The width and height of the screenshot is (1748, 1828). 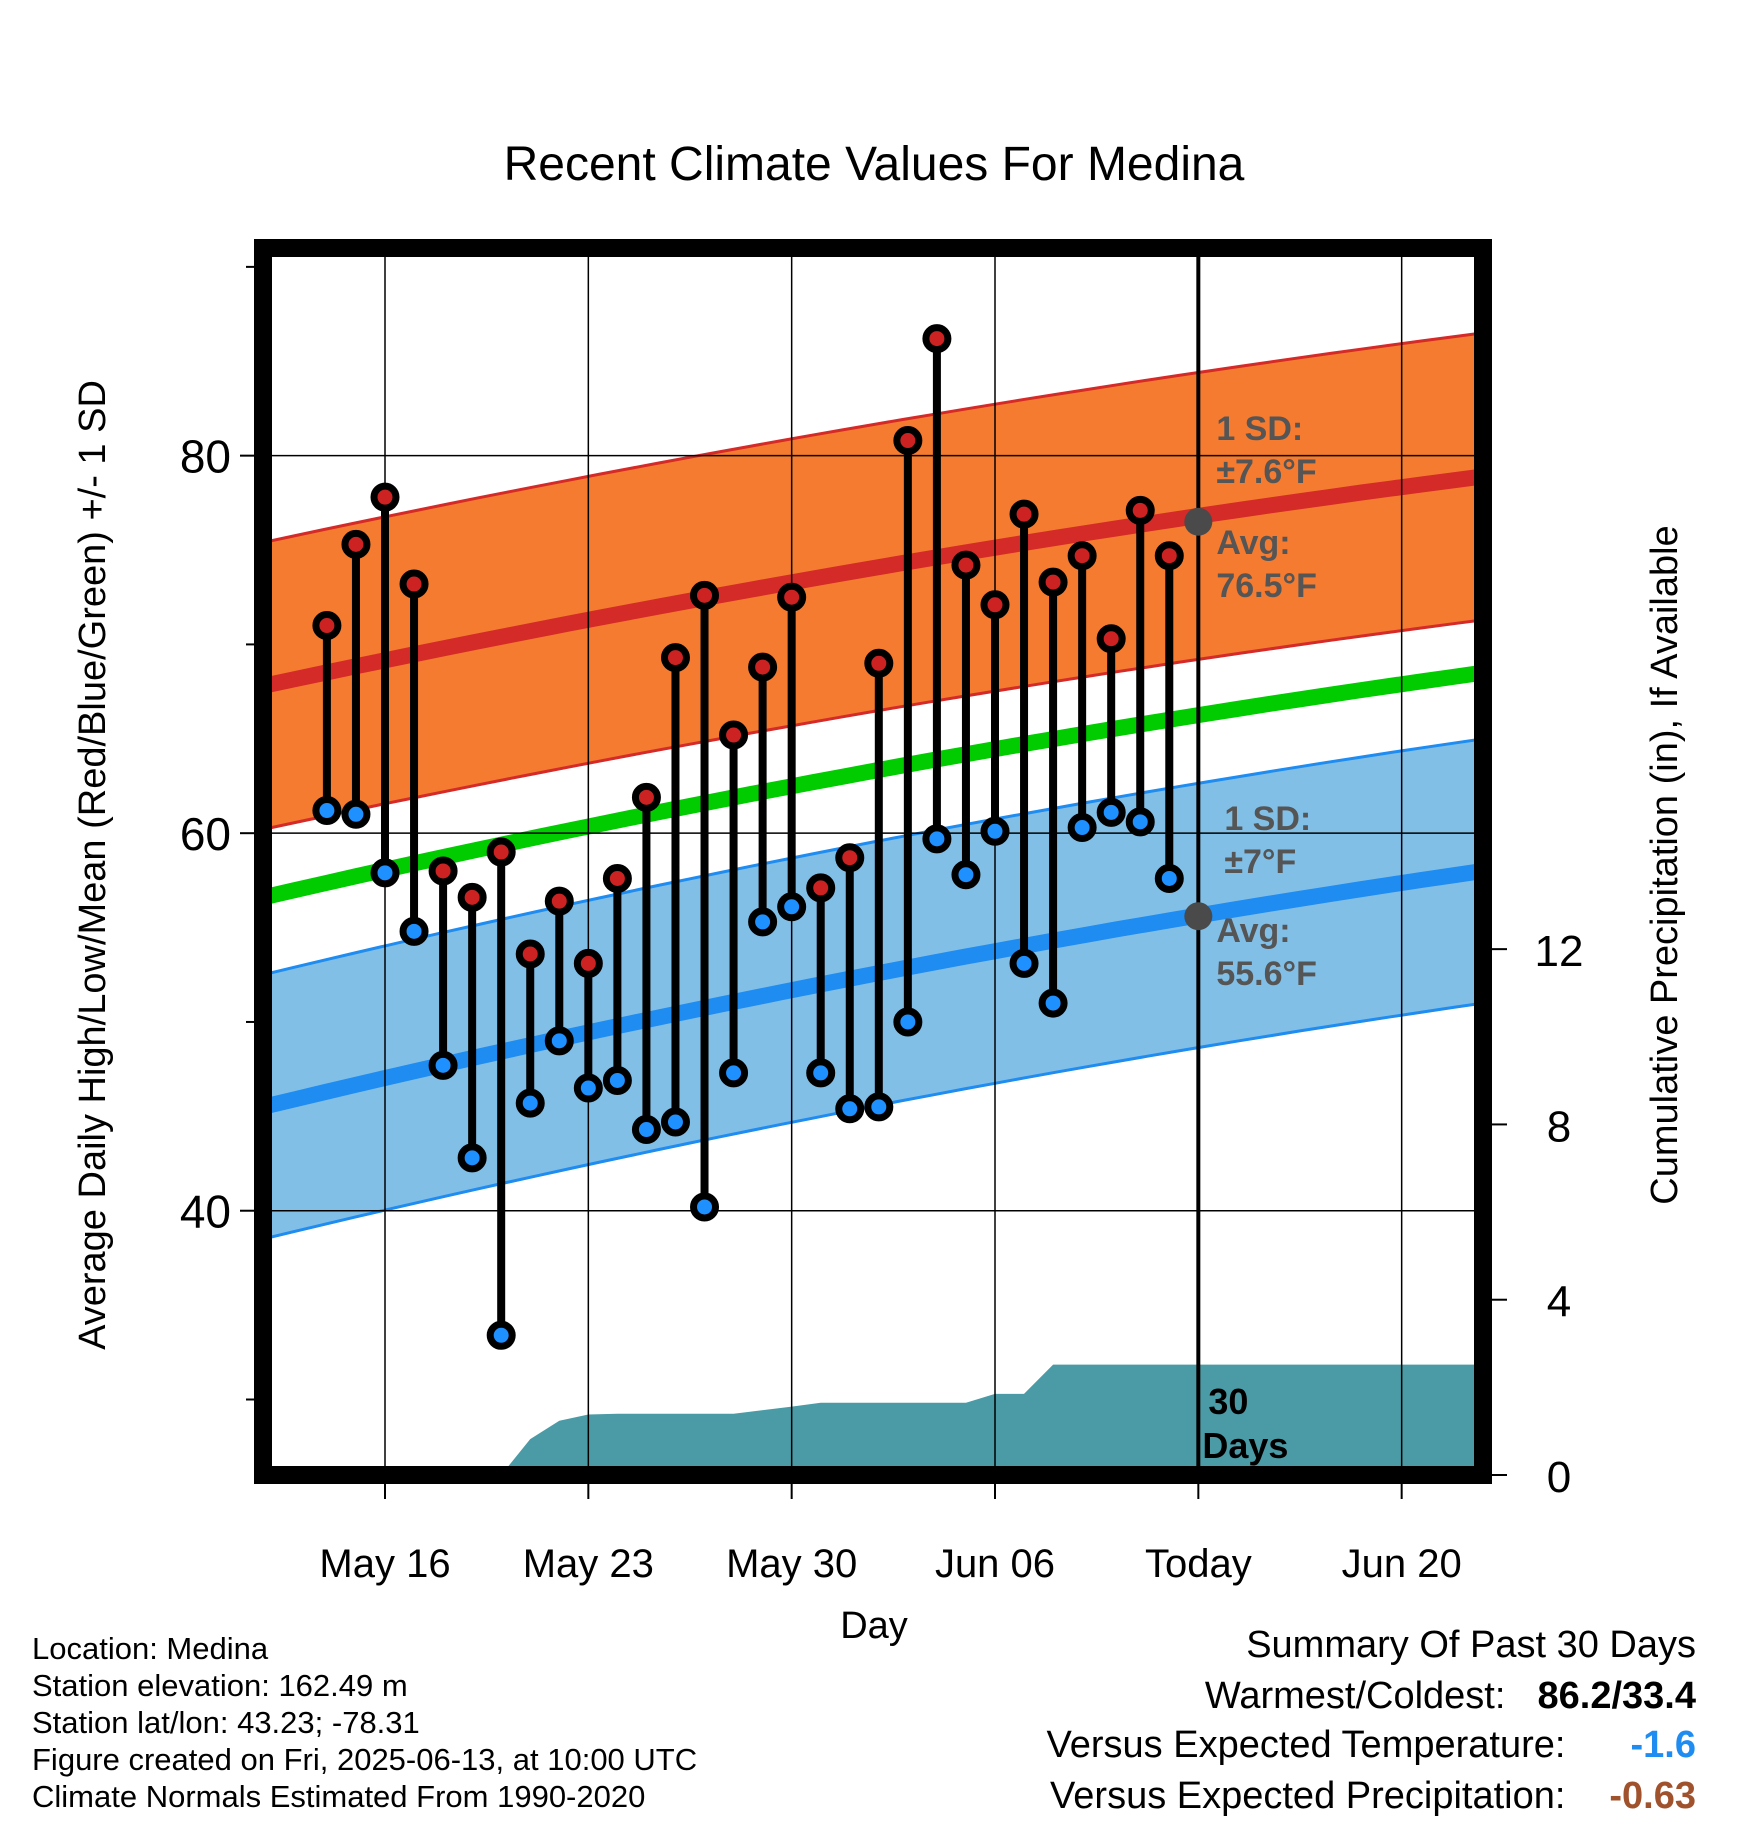 What do you see at coordinates (1616, 1696) in the screenshot?
I see `warm-cold-value: 86.2/33.4` at bounding box center [1616, 1696].